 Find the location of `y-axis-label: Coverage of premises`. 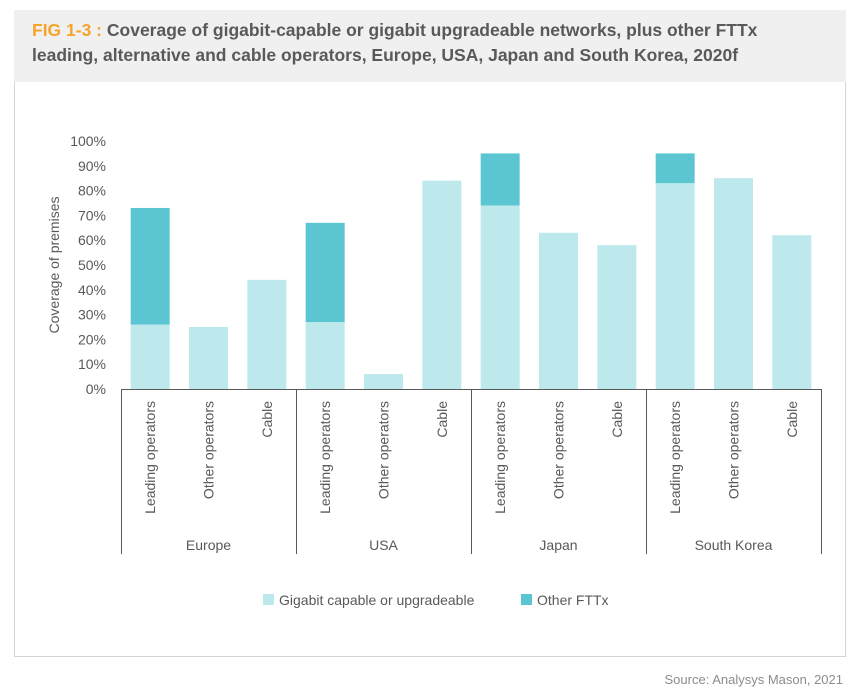

y-axis-label: Coverage of premises is located at coordinates (54, 265).